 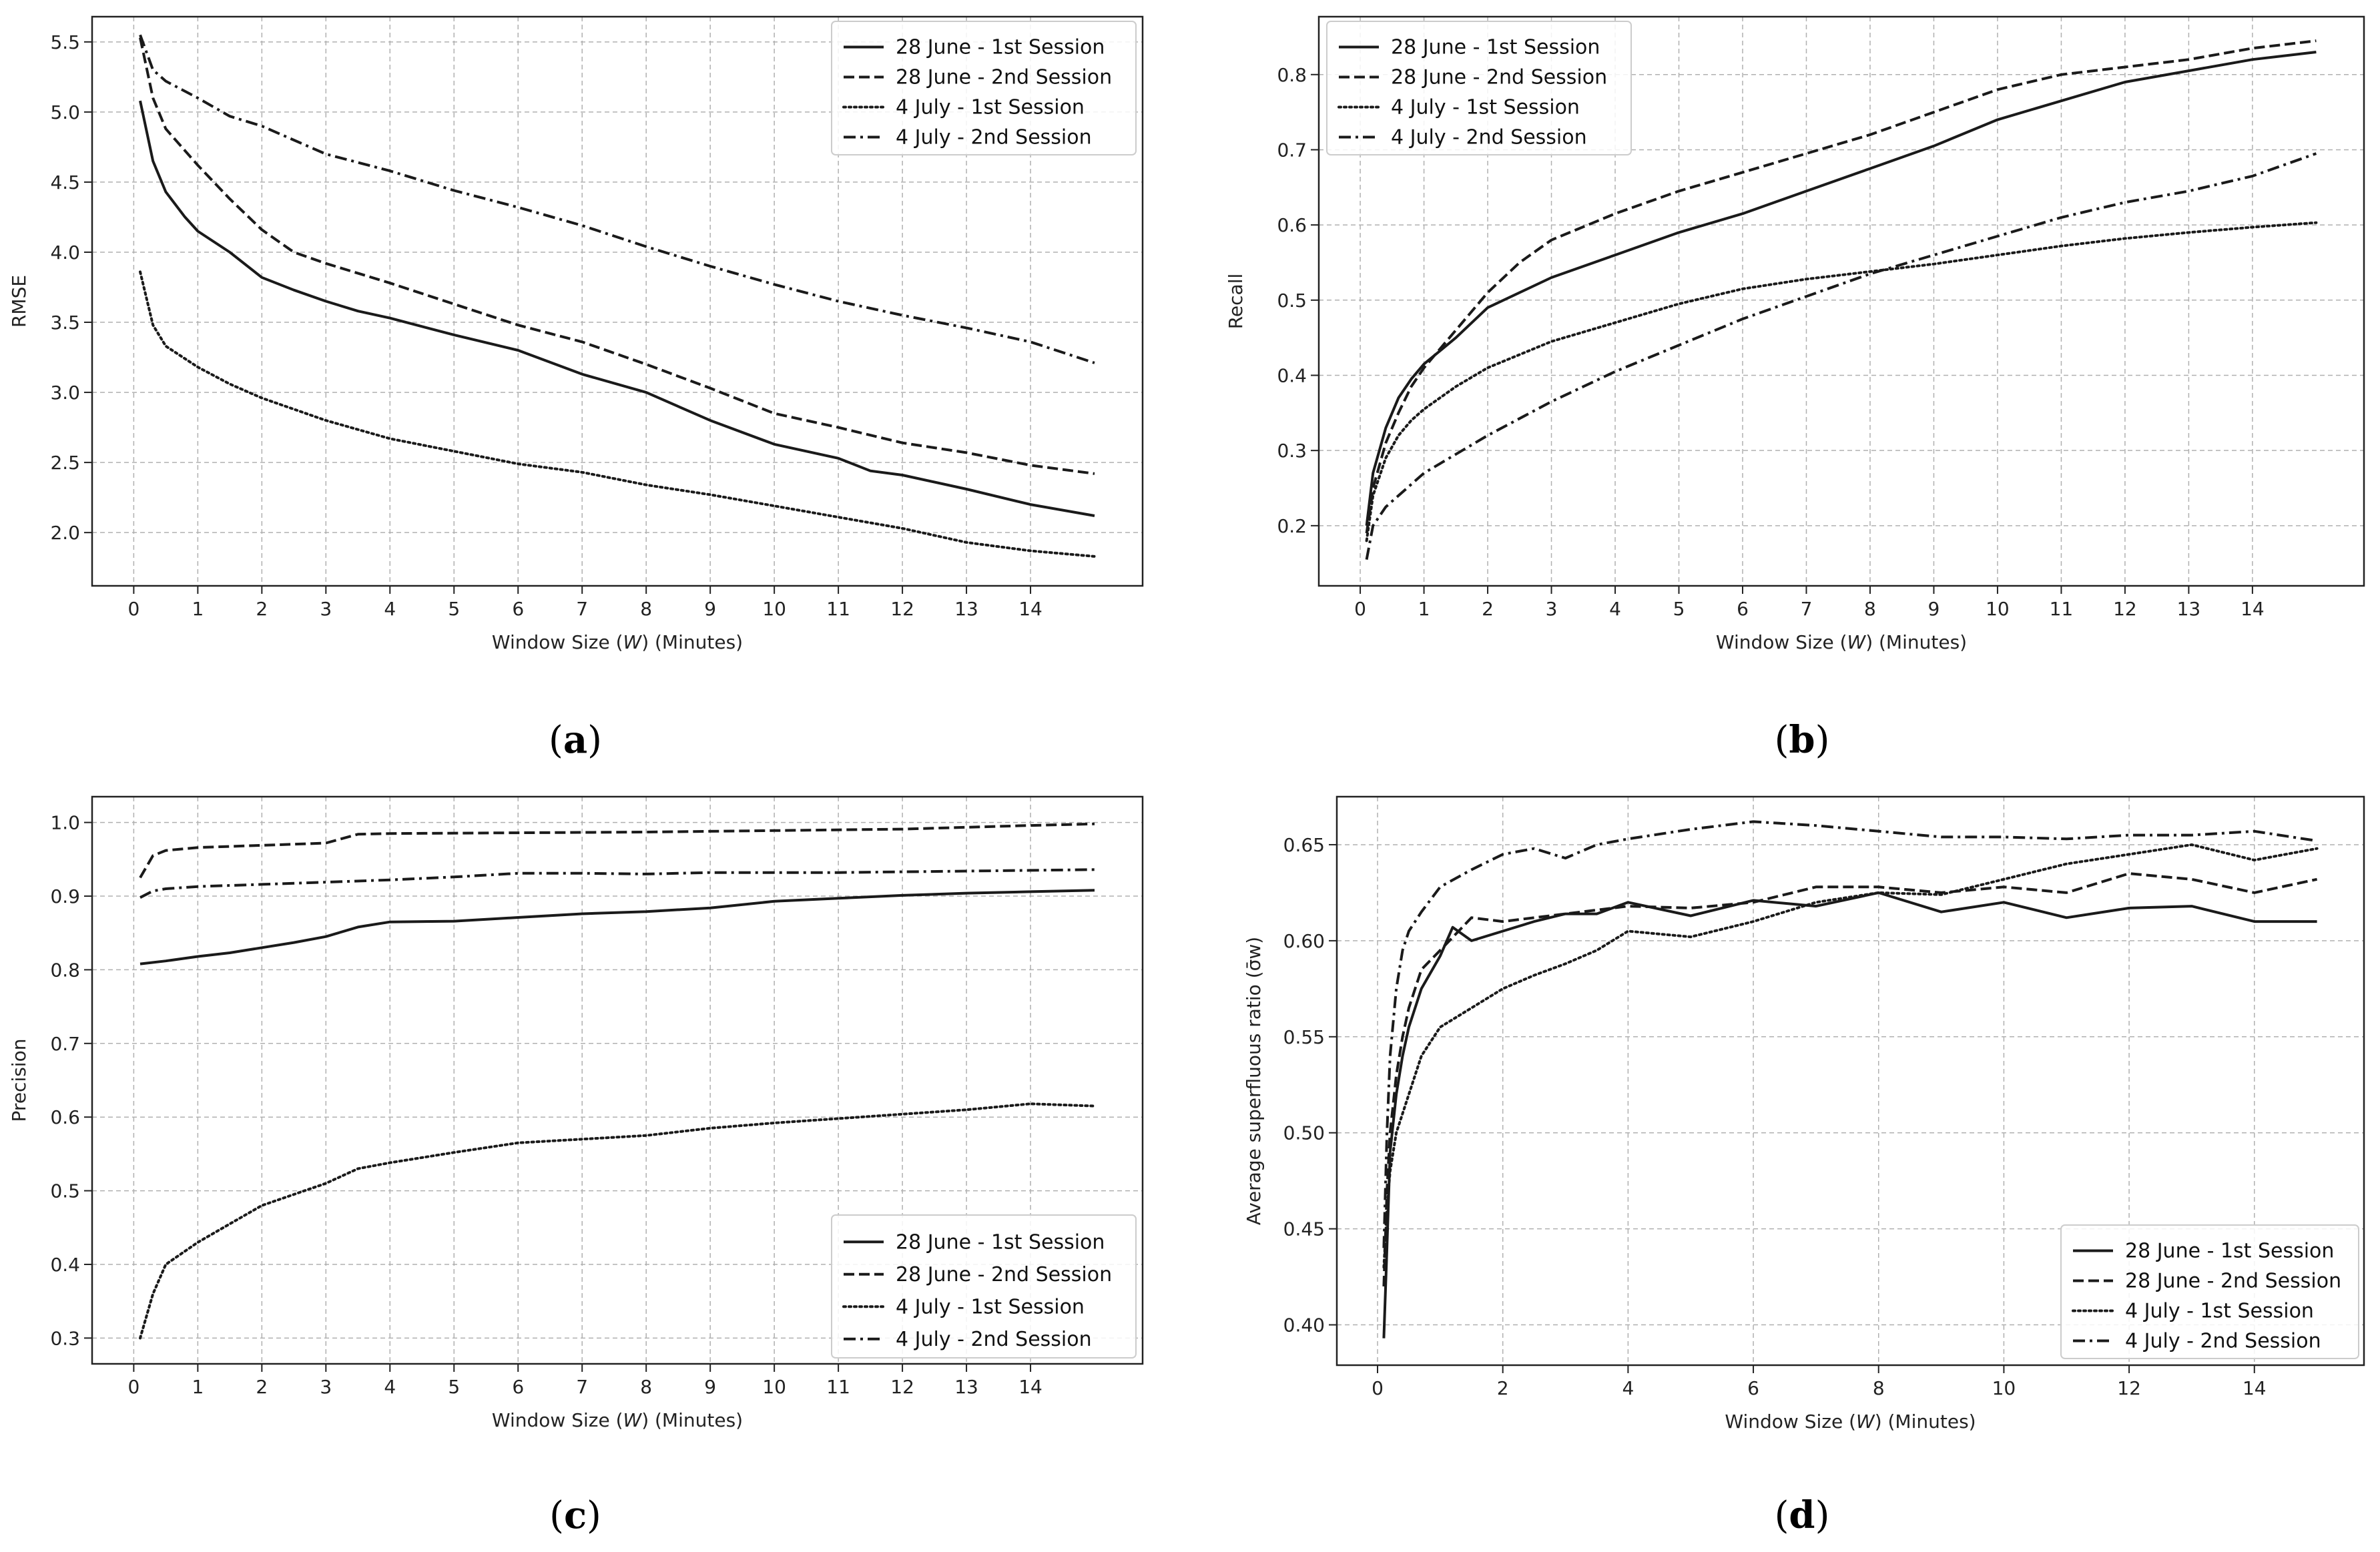 I want to click on x-axis-label-prefix: Window Size (, so click(x=557, y=1420).